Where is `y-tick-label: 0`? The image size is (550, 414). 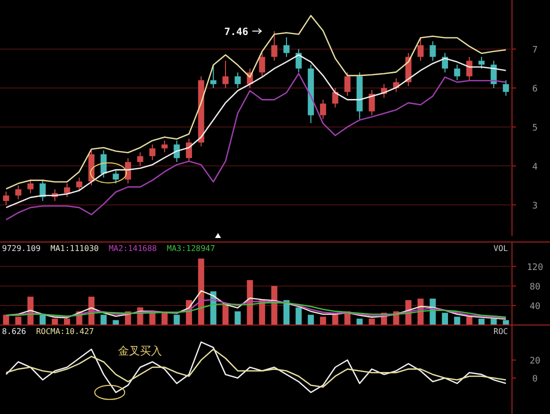 y-tick-label: 0 is located at coordinates (535, 379).